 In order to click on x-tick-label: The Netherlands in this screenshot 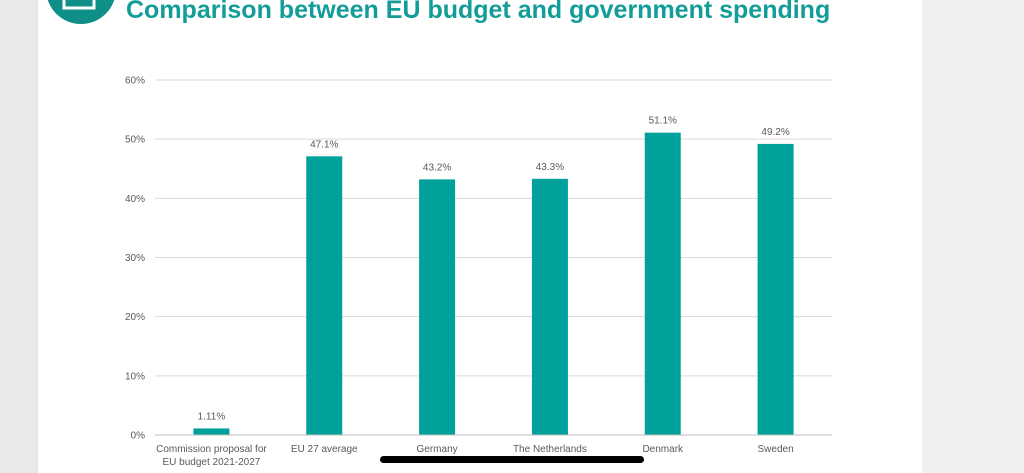, I will do `click(550, 449)`.